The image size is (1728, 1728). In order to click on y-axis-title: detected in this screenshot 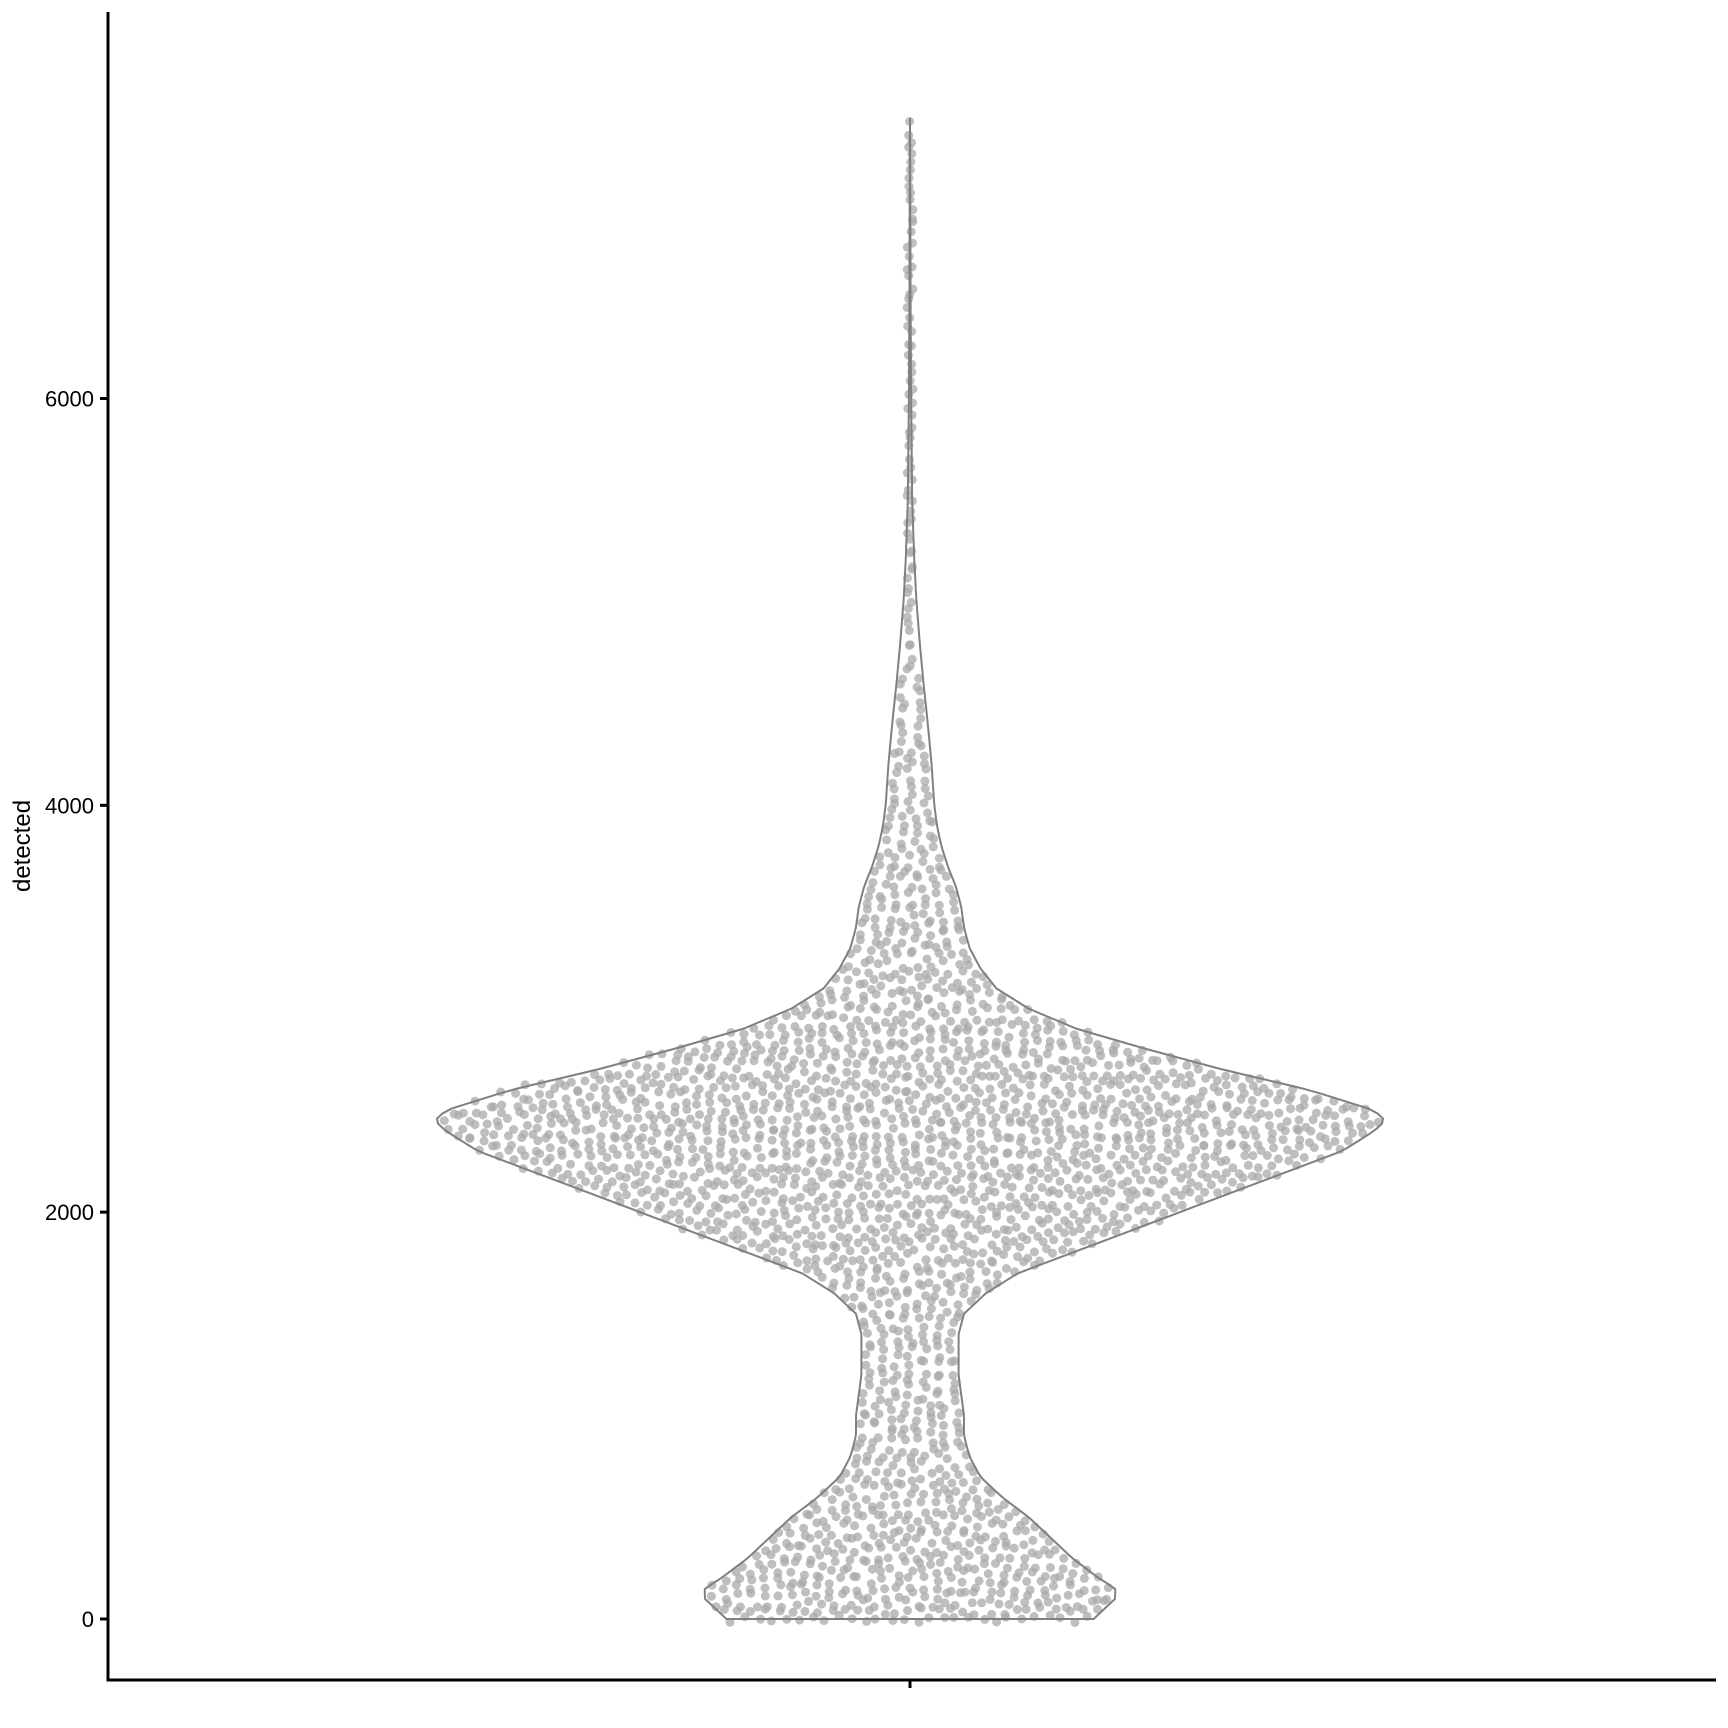, I will do `click(22, 846)`.